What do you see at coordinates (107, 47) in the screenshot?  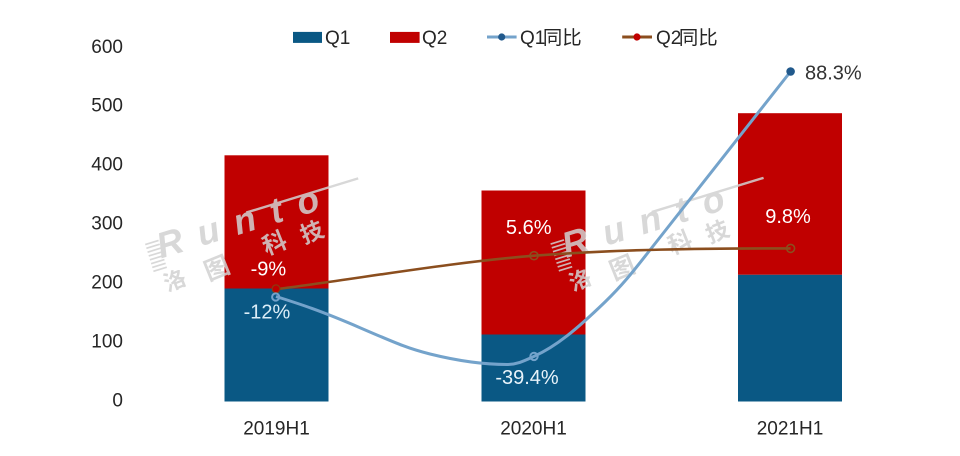 I see `svg-text: 600` at bounding box center [107, 47].